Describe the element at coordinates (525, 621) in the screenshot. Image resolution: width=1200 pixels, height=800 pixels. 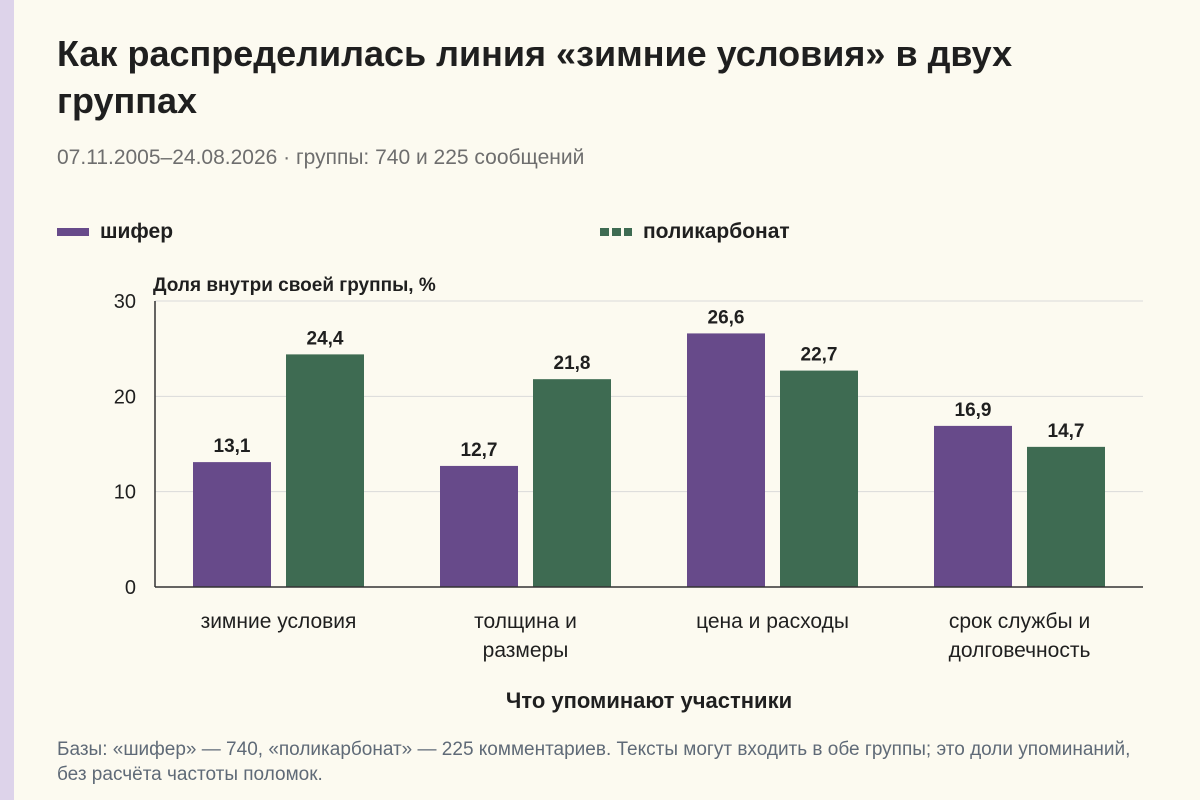
I see `x-category-label: толщина и` at that location.